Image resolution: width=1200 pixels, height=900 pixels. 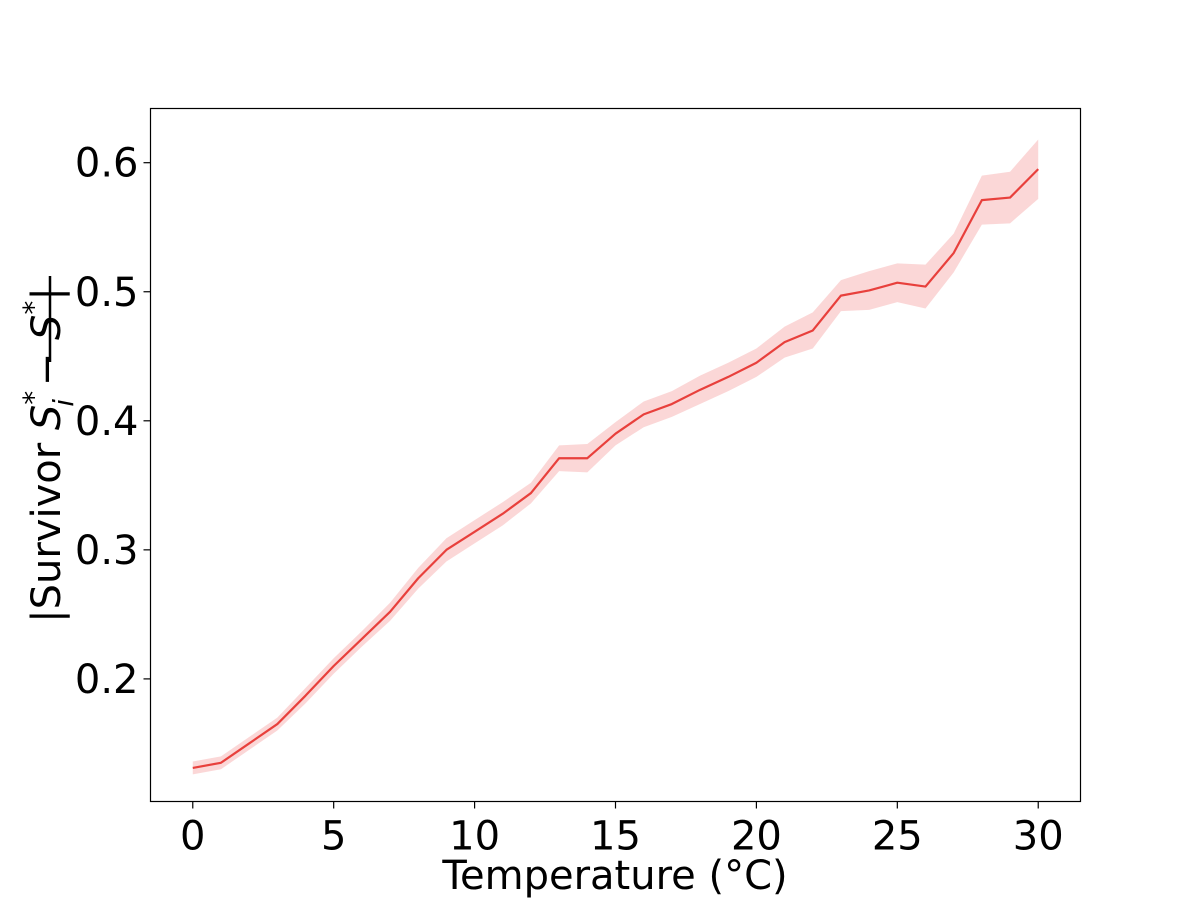 I want to click on x-tick-label: 0, so click(x=192, y=837).